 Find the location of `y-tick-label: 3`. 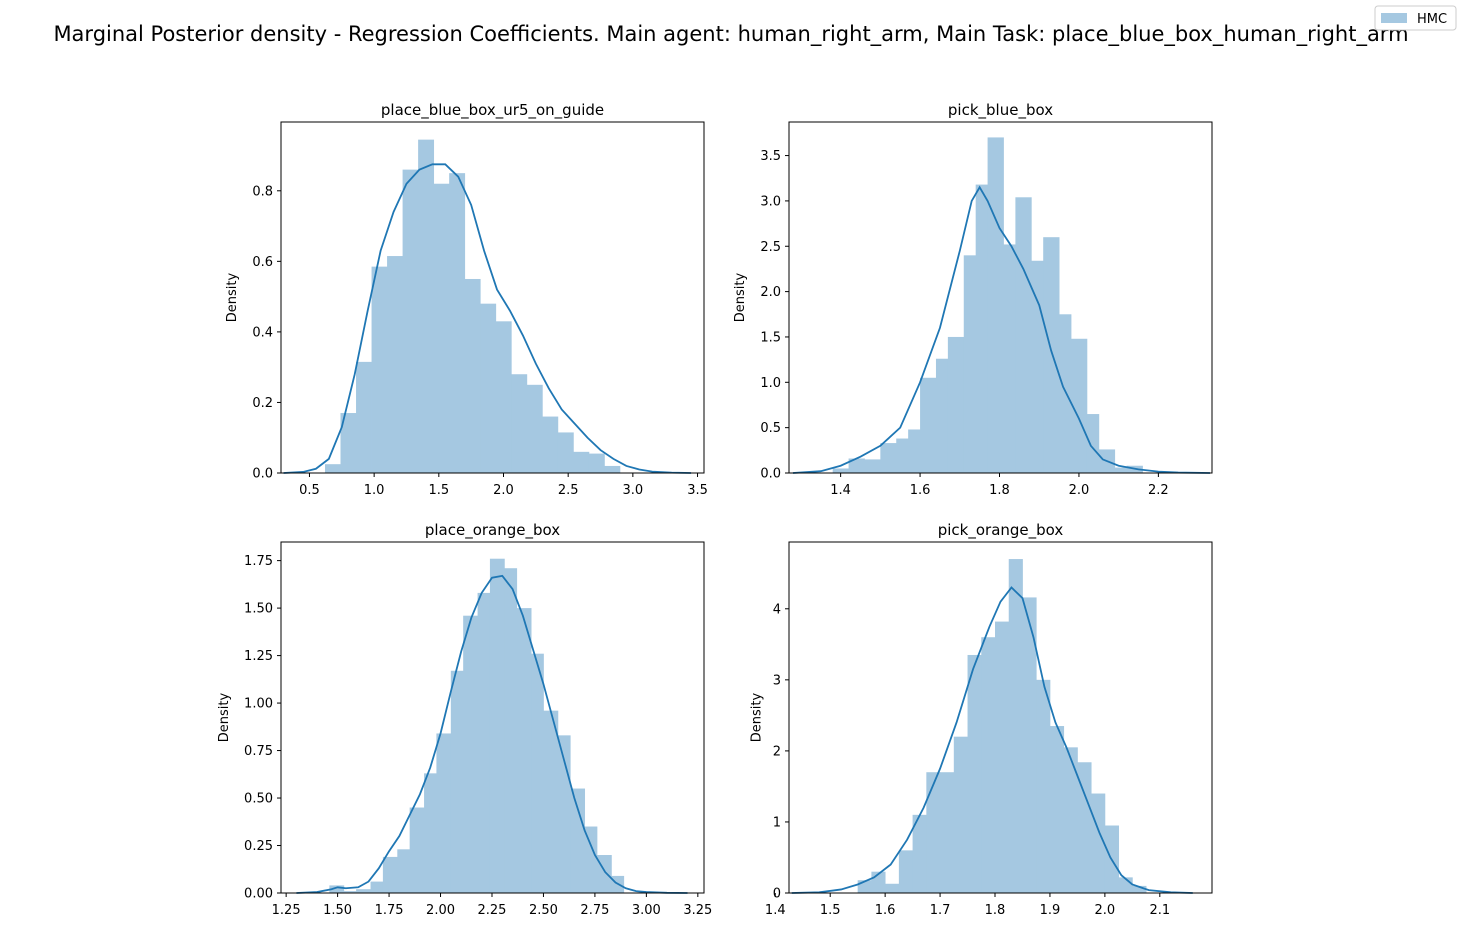

y-tick-label: 3 is located at coordinates (777, 680).